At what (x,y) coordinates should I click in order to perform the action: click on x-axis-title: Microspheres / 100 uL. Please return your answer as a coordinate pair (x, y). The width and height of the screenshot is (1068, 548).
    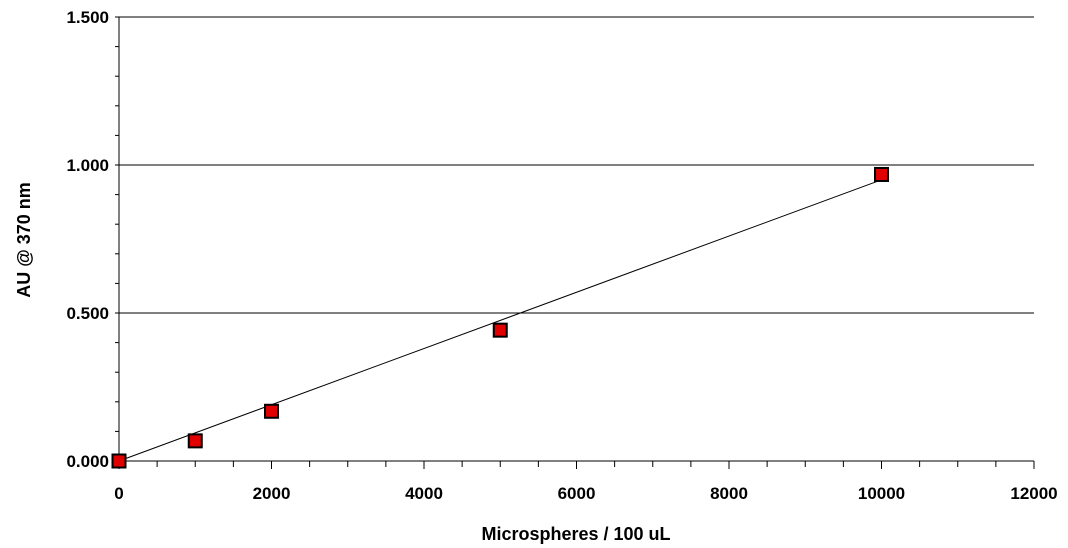
    Looking at the image, I should click on (575, 534).